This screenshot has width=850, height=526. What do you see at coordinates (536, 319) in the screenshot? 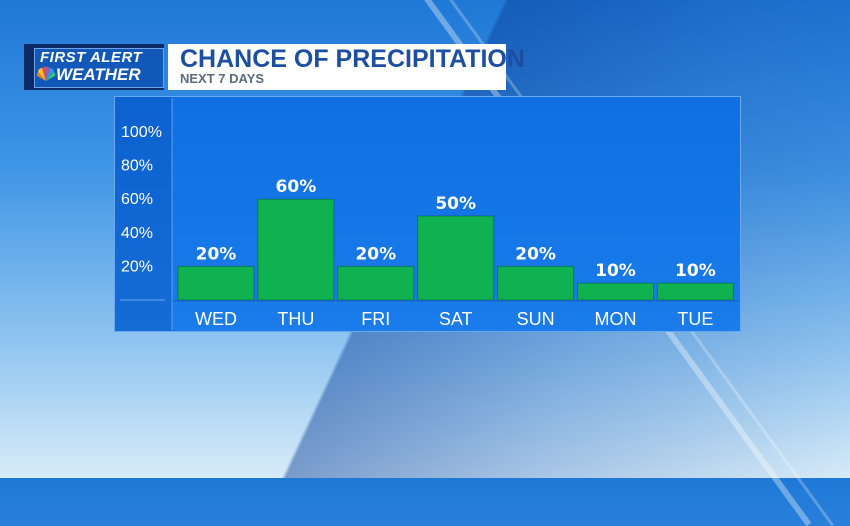
I see `x-tick-label: SUN` at bounding box center [536, 319].